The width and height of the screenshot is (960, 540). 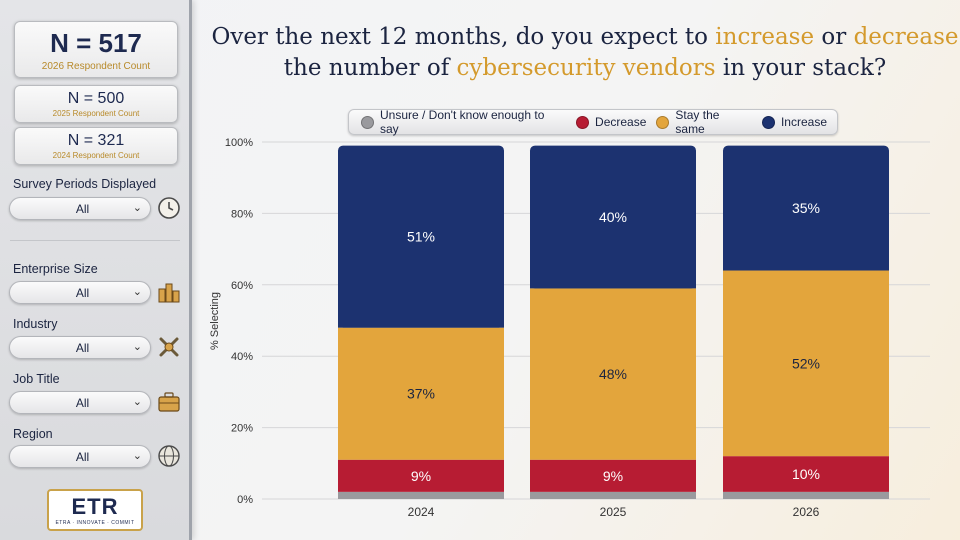 I want to click on legend-item-unsure: Unsure / Don't know enough to say, so click(x=463, y=122).